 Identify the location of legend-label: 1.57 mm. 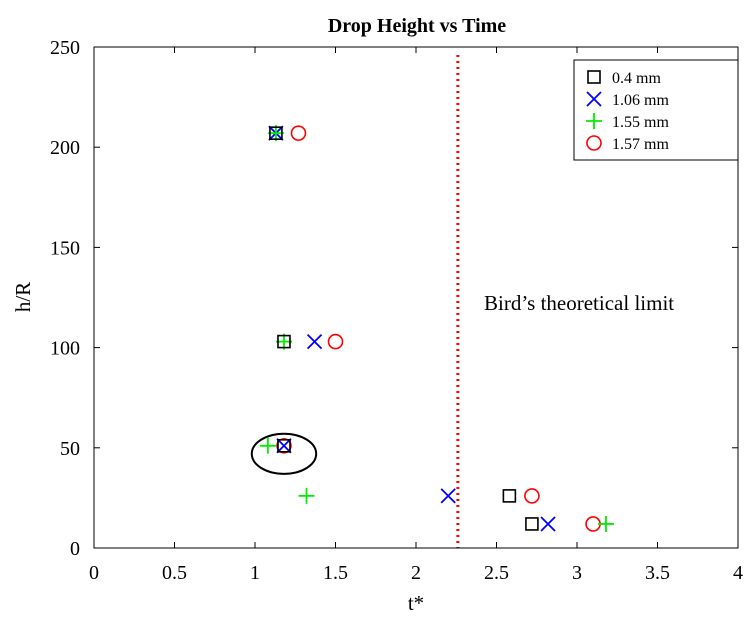
(640, 144).